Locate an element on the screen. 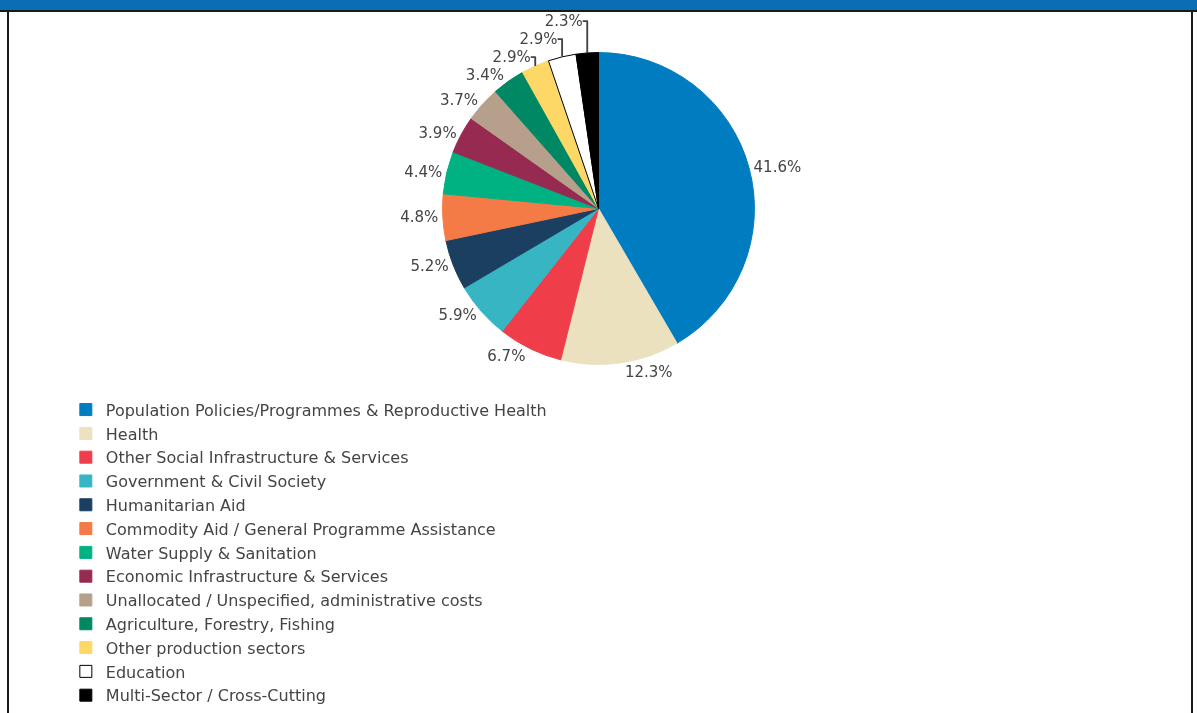  data-label: 2.3% is located at coordinates (563, 21).